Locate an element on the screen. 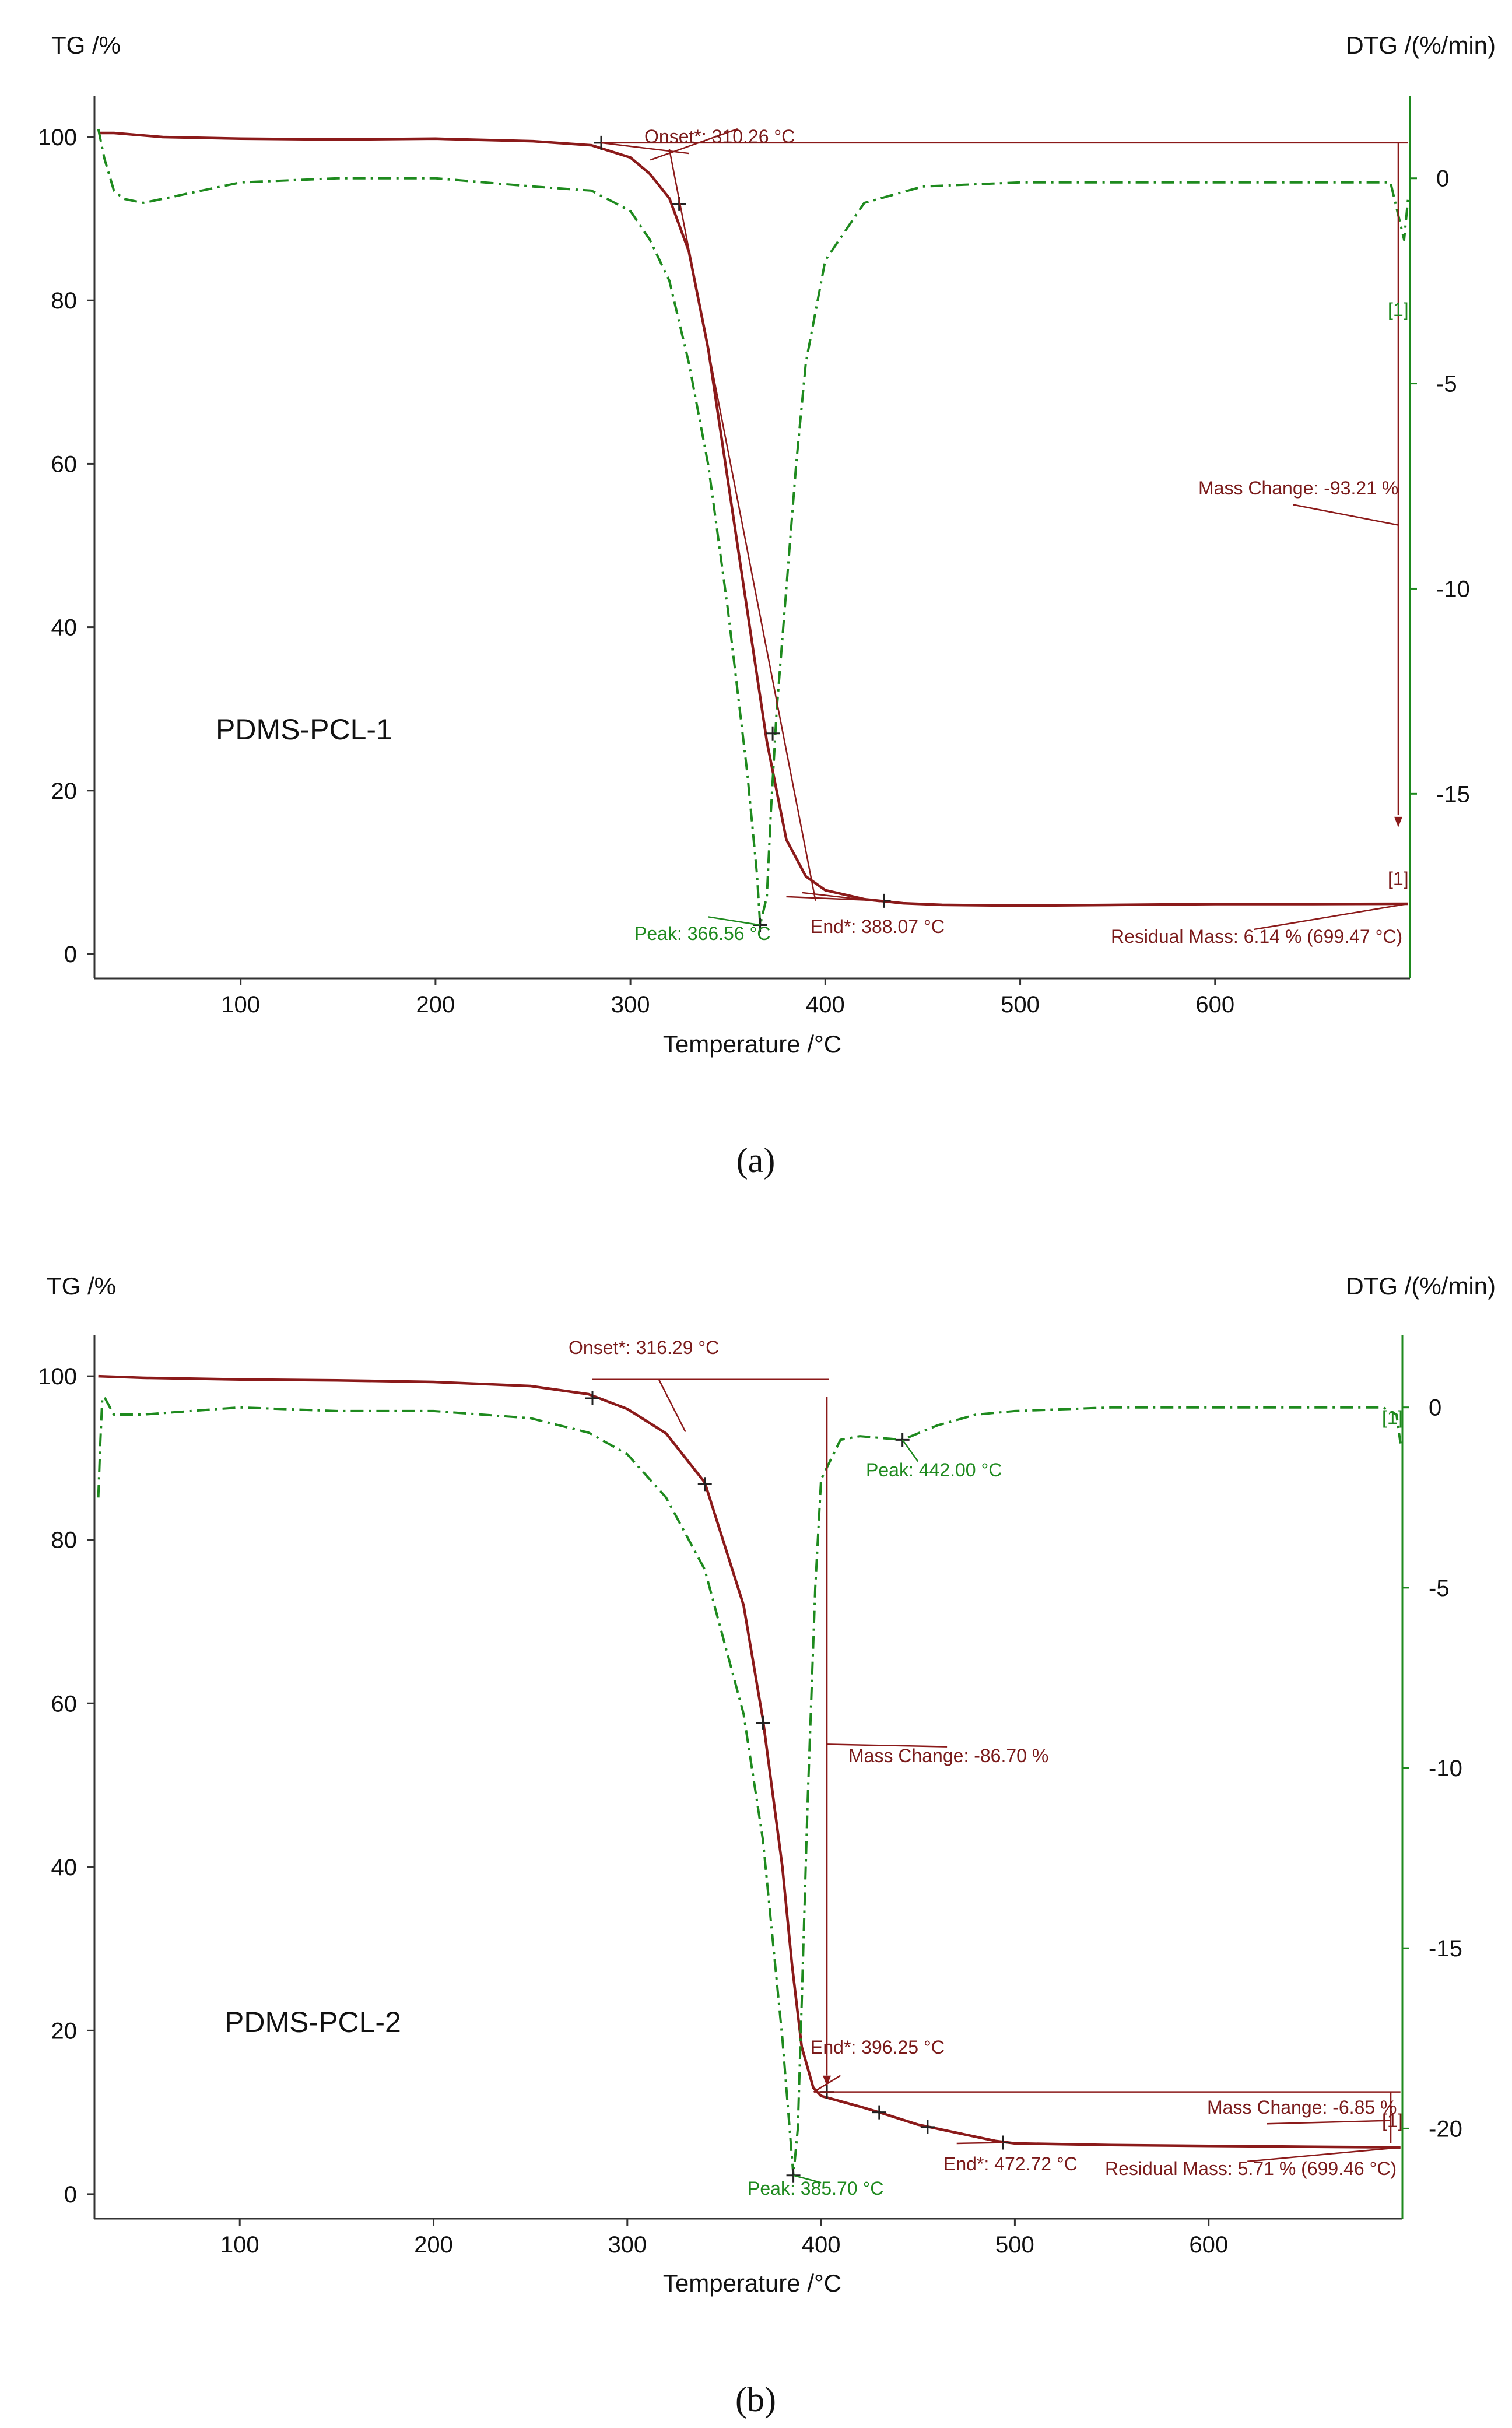 This screenshot has width=1512, height=2428. panel-a-left-tick-label: 0 is located at coordinates (70, 954).